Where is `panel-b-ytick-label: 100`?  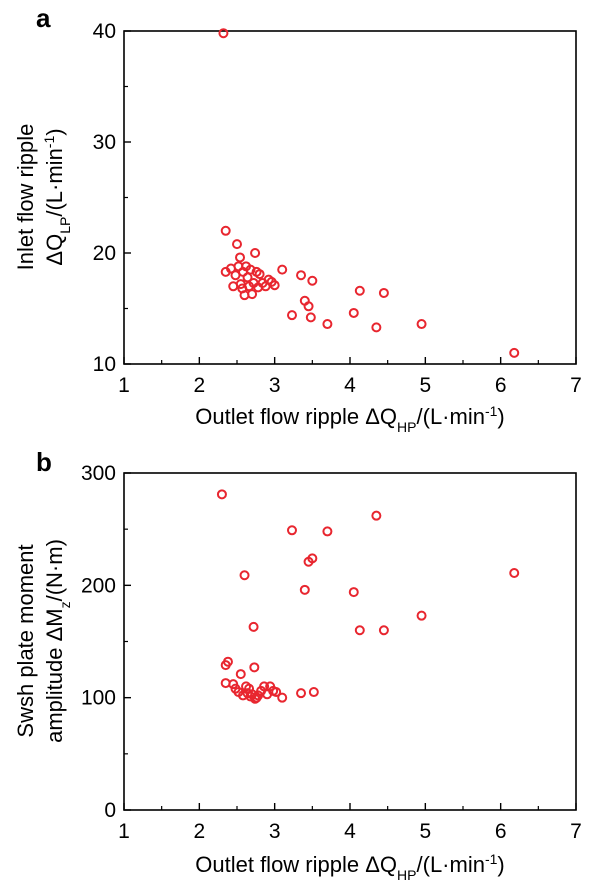 panel-b-ytick-label: 100 is located at coordinates (98, 698).